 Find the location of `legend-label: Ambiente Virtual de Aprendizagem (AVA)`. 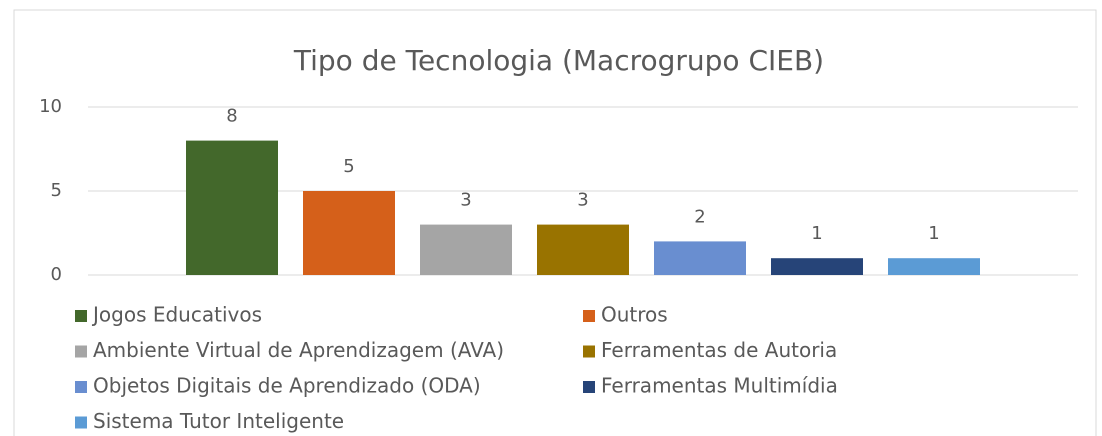

legend-label: Ambiente Virtual de Aprendizagem (AVA) is located at coordinates (298, 350).